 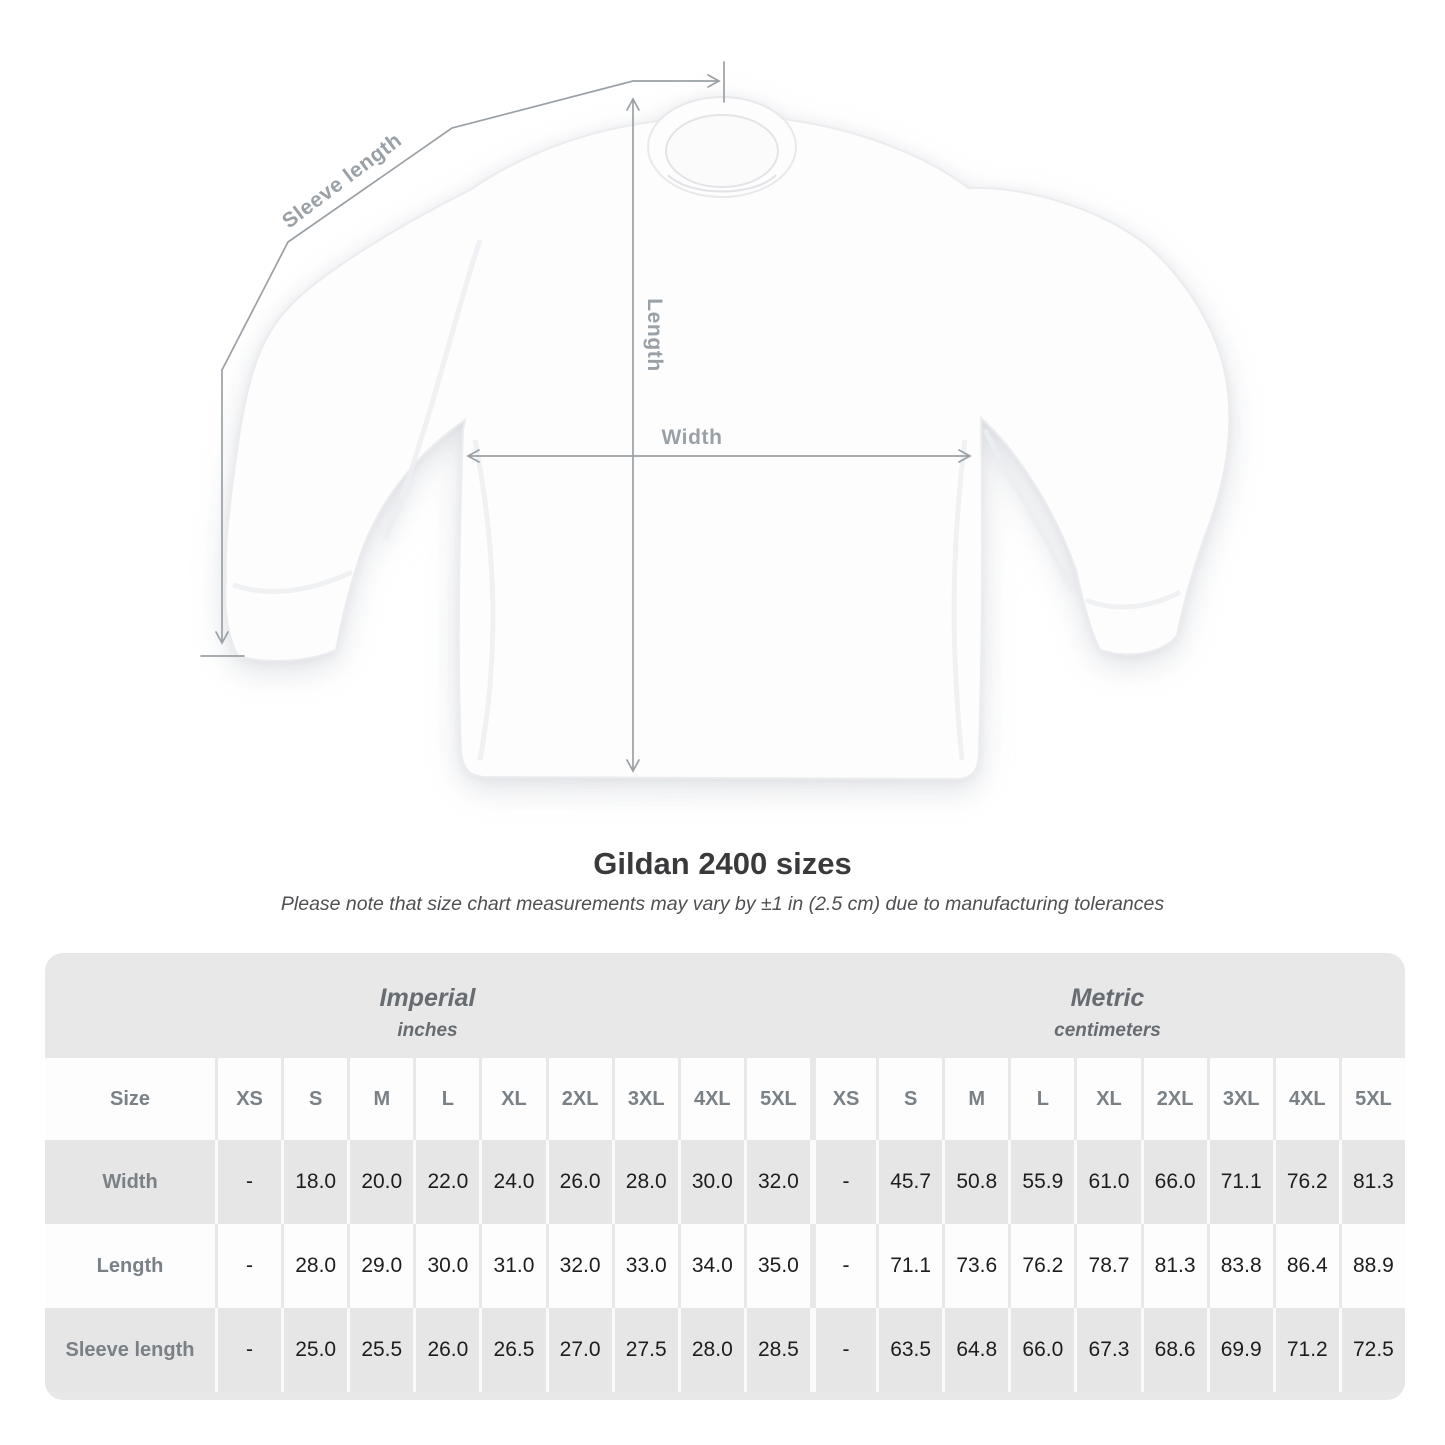 What do you see at coordinates (512, 1266) in the screenshot?
I see `cell-length-imperial-xl: 31.0` at bounding box center [512, 1266].